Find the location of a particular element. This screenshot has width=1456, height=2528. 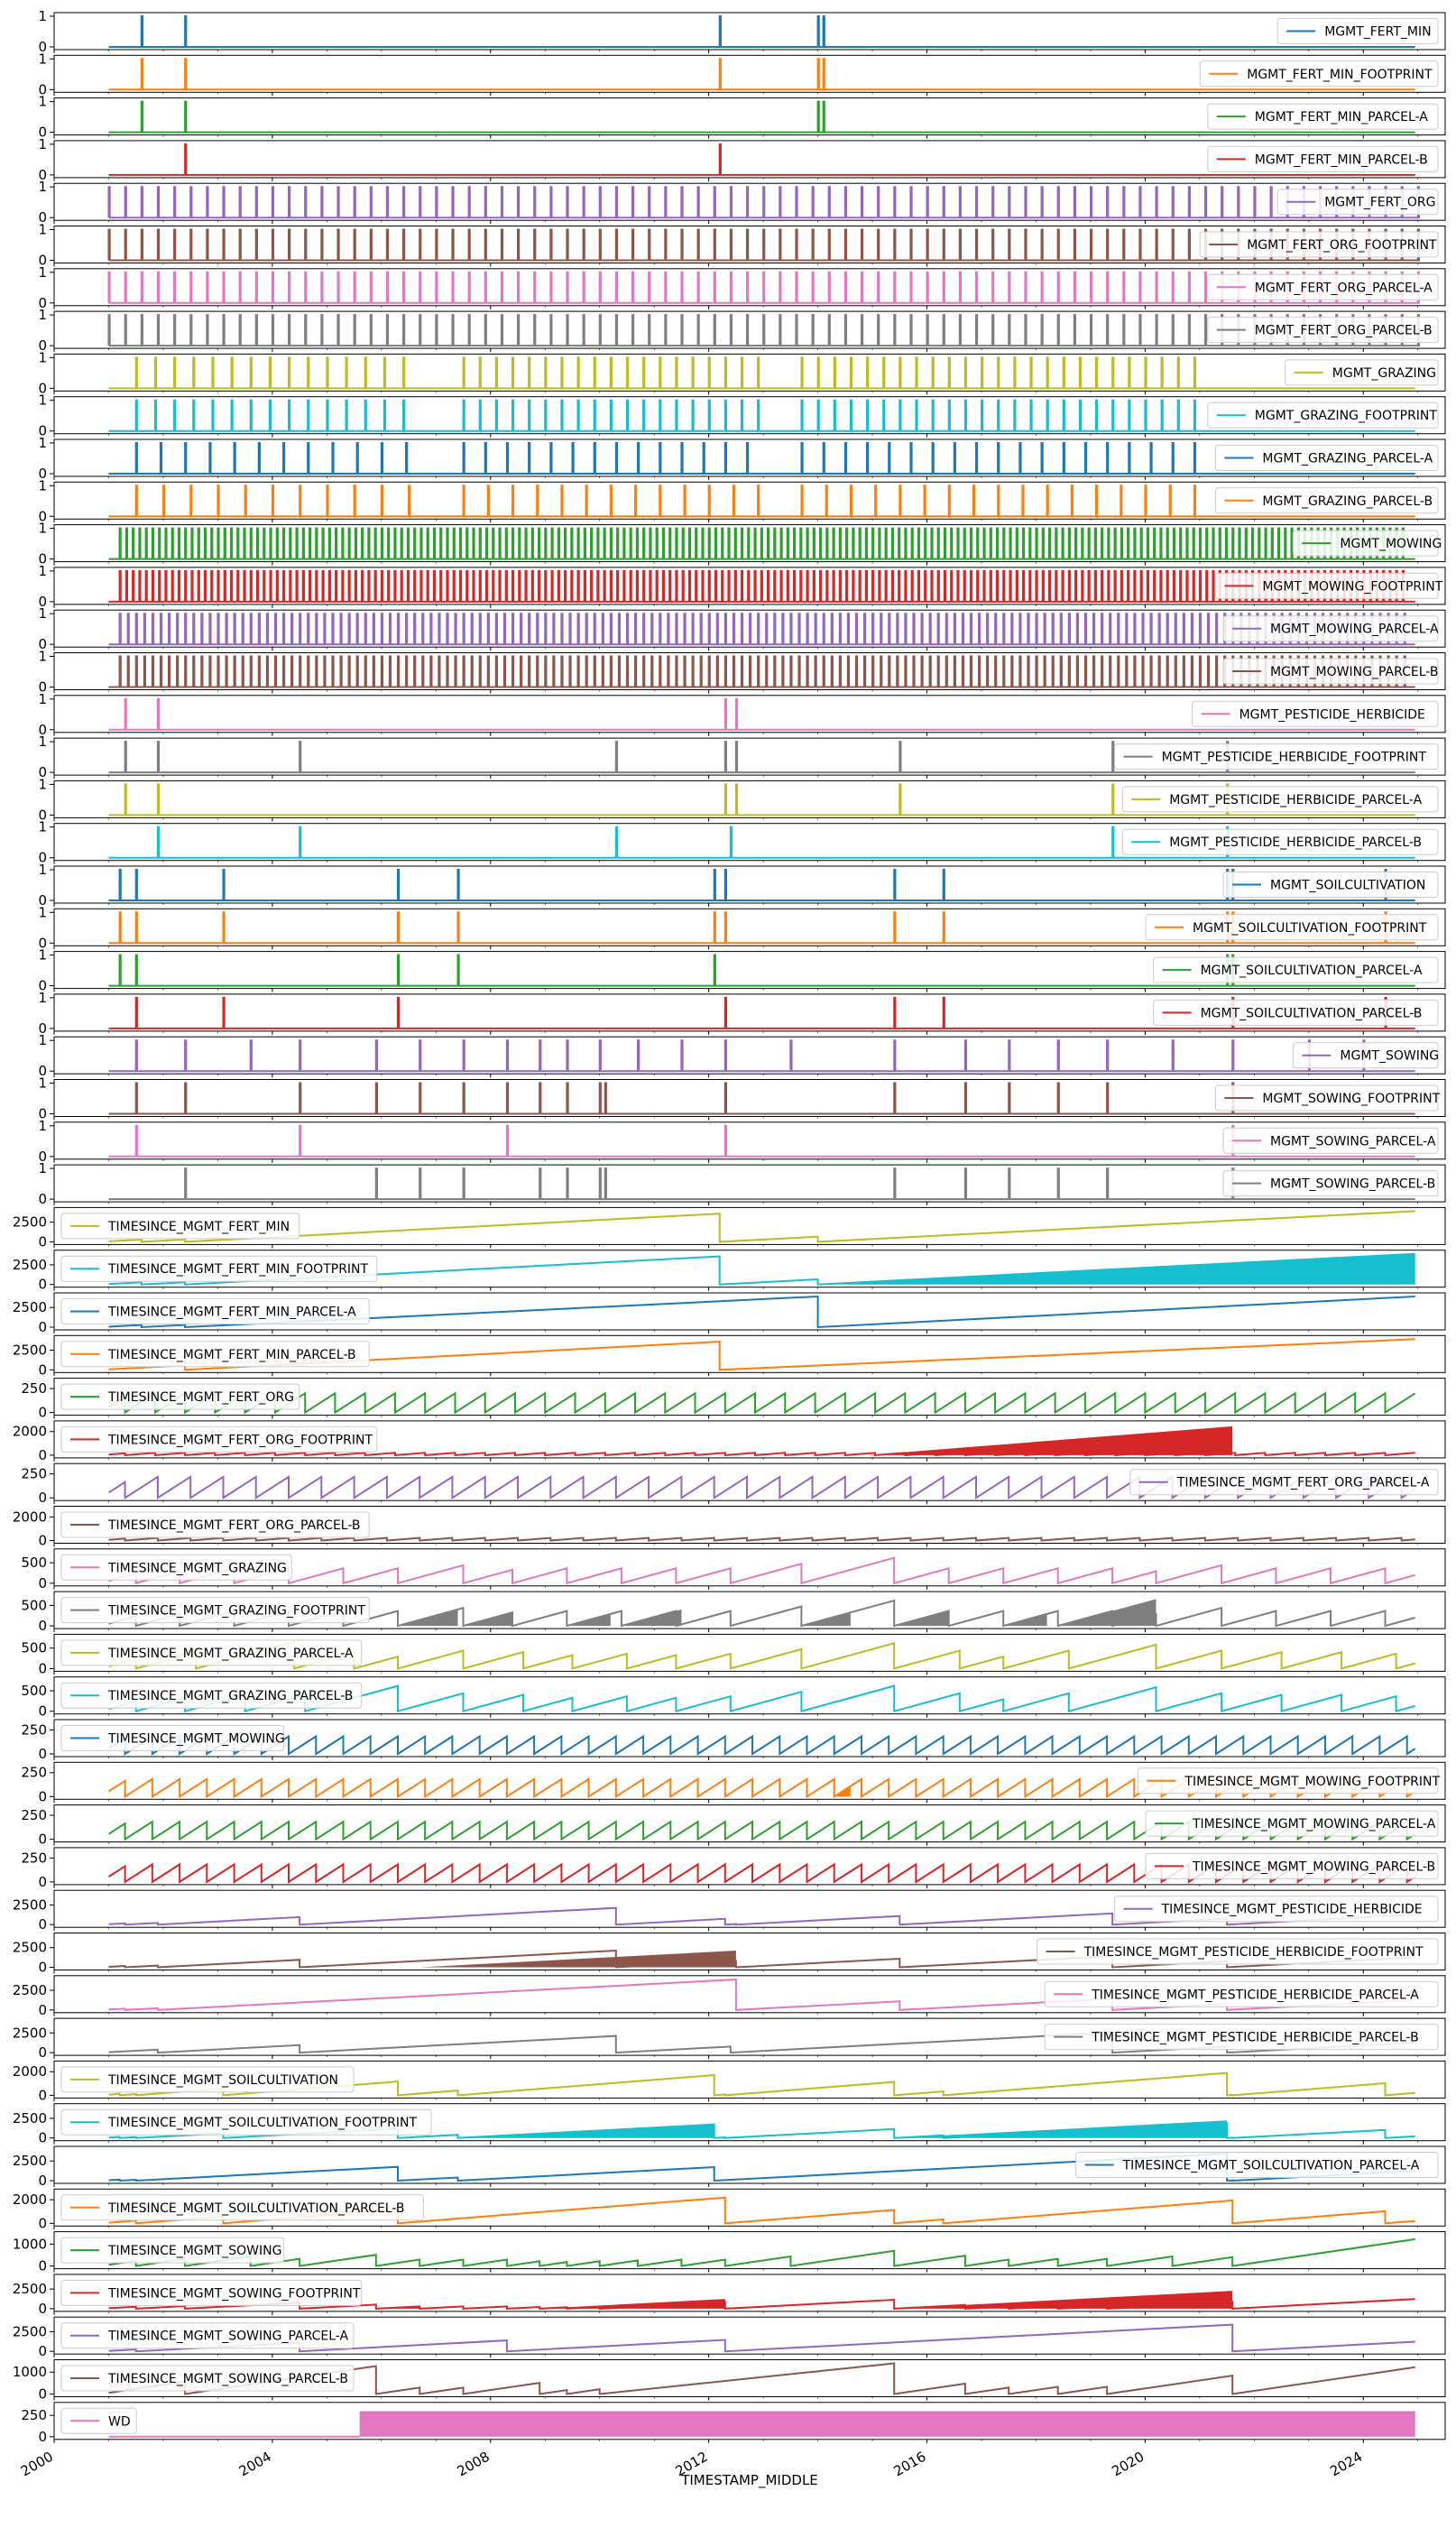

legend-label: MGMT_GRAZING_PARCEL-A is located at coordinates (1347, 459).